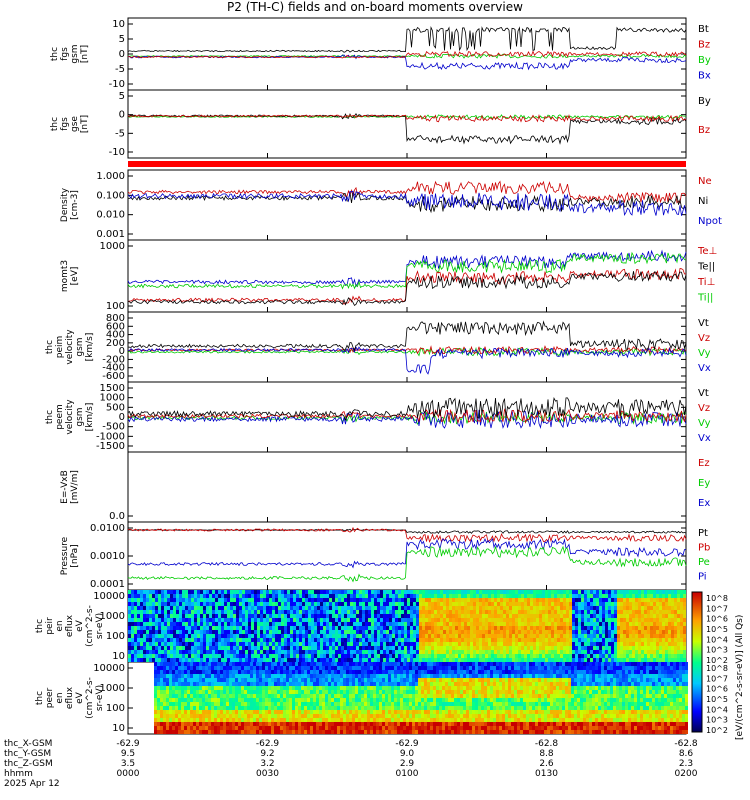 This screenshot has height=800, width=750. I want to click on series-Ti-par, so click(407, 270).